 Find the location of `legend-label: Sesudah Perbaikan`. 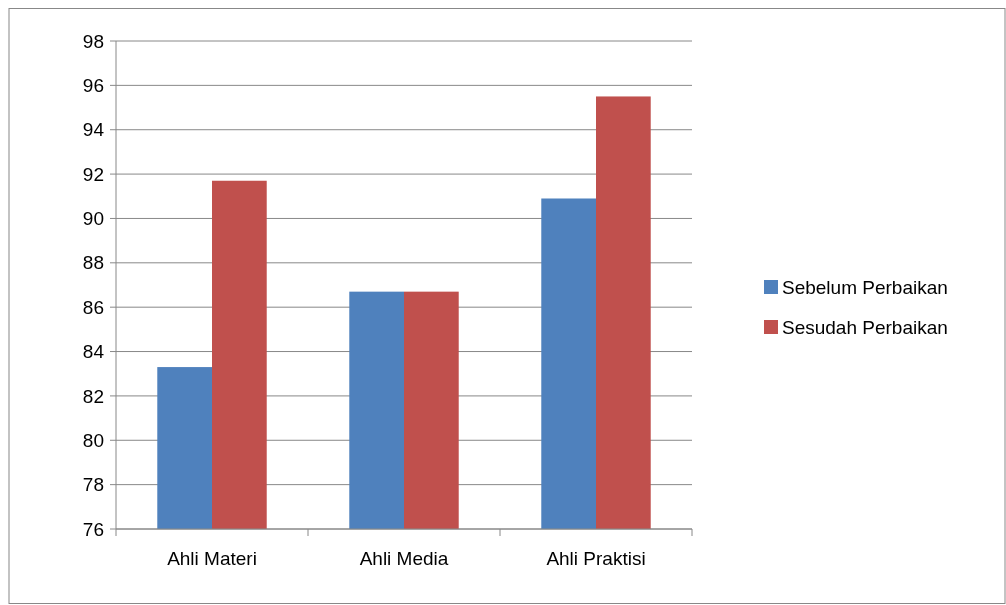

legend-label: Sesudah Perbaikan is located at coordinates (865, 327).